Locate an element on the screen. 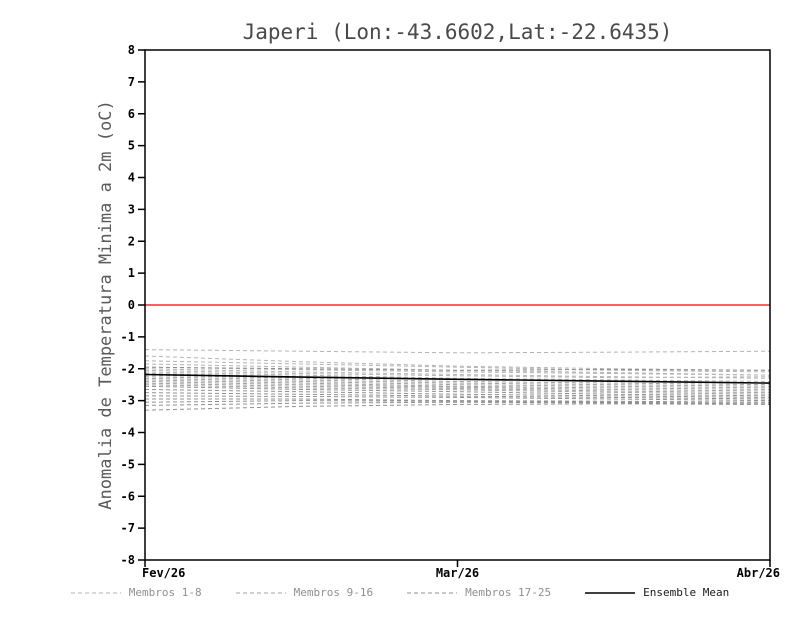 The height and width of the screenshot is (618, 800). y-tick-label: -1 is located at coordinates (128, 337).